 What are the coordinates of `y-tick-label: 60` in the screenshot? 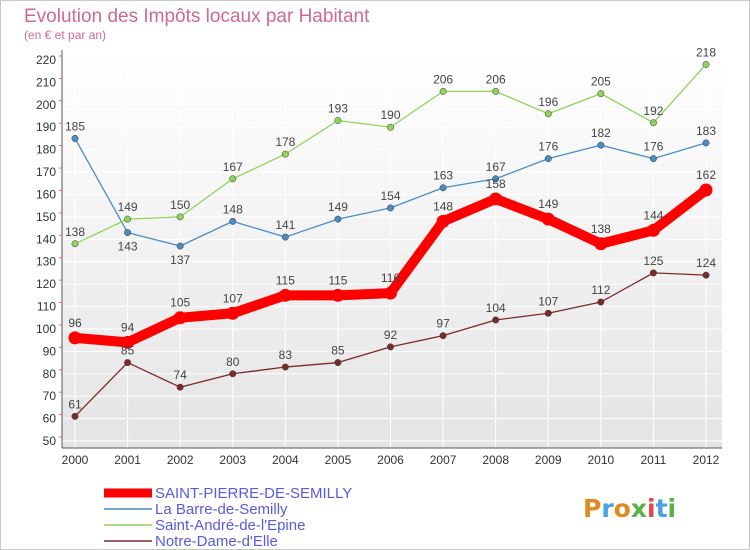 It's located at (50, 419).